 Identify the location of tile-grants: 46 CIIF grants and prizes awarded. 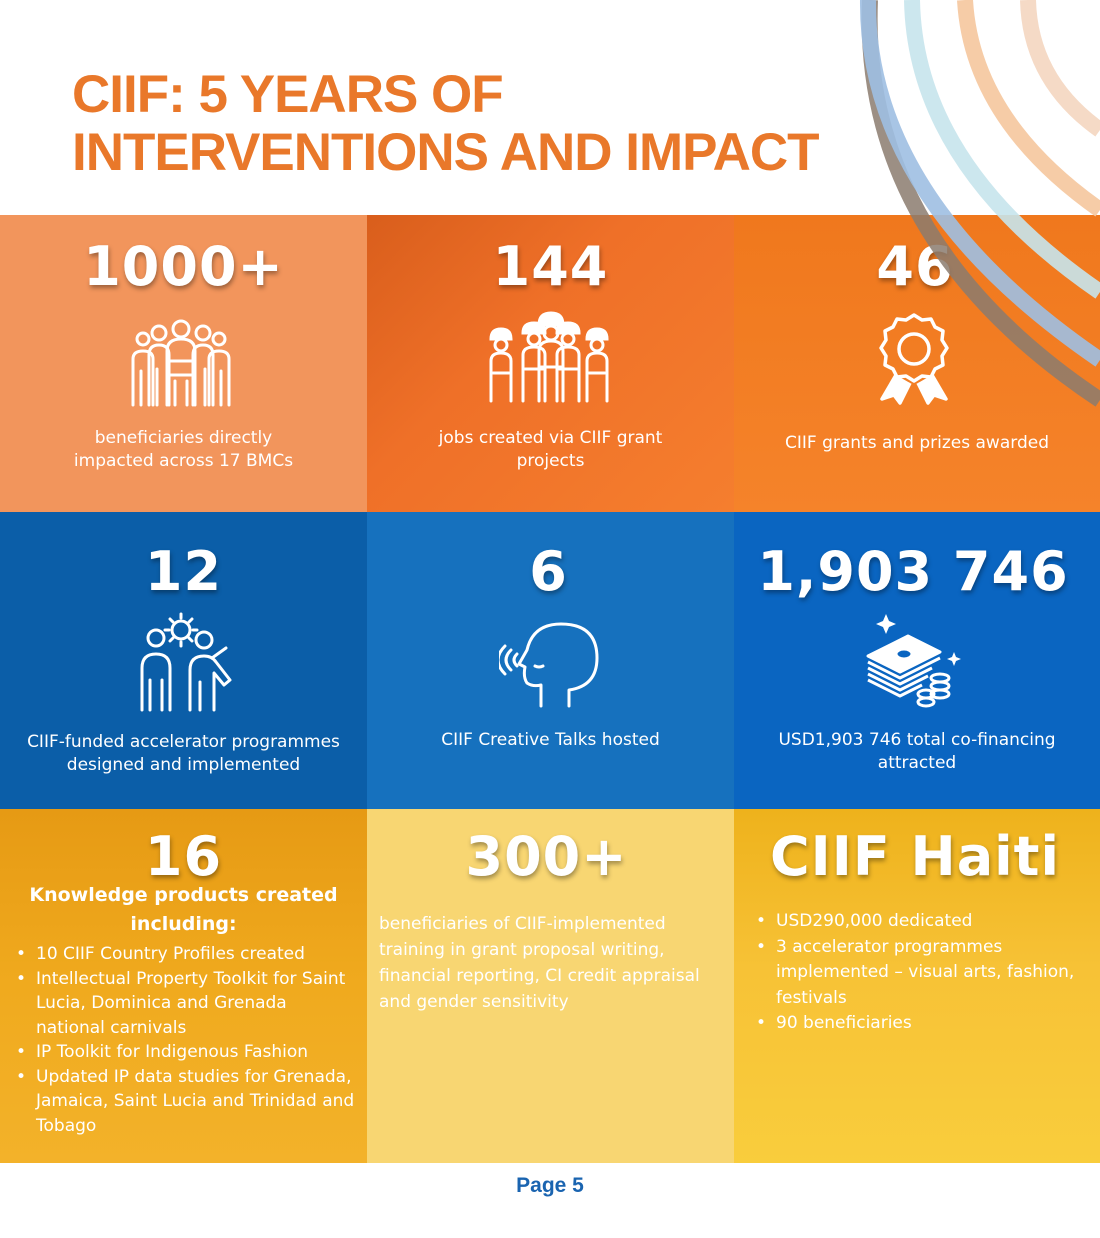
(917, 363).